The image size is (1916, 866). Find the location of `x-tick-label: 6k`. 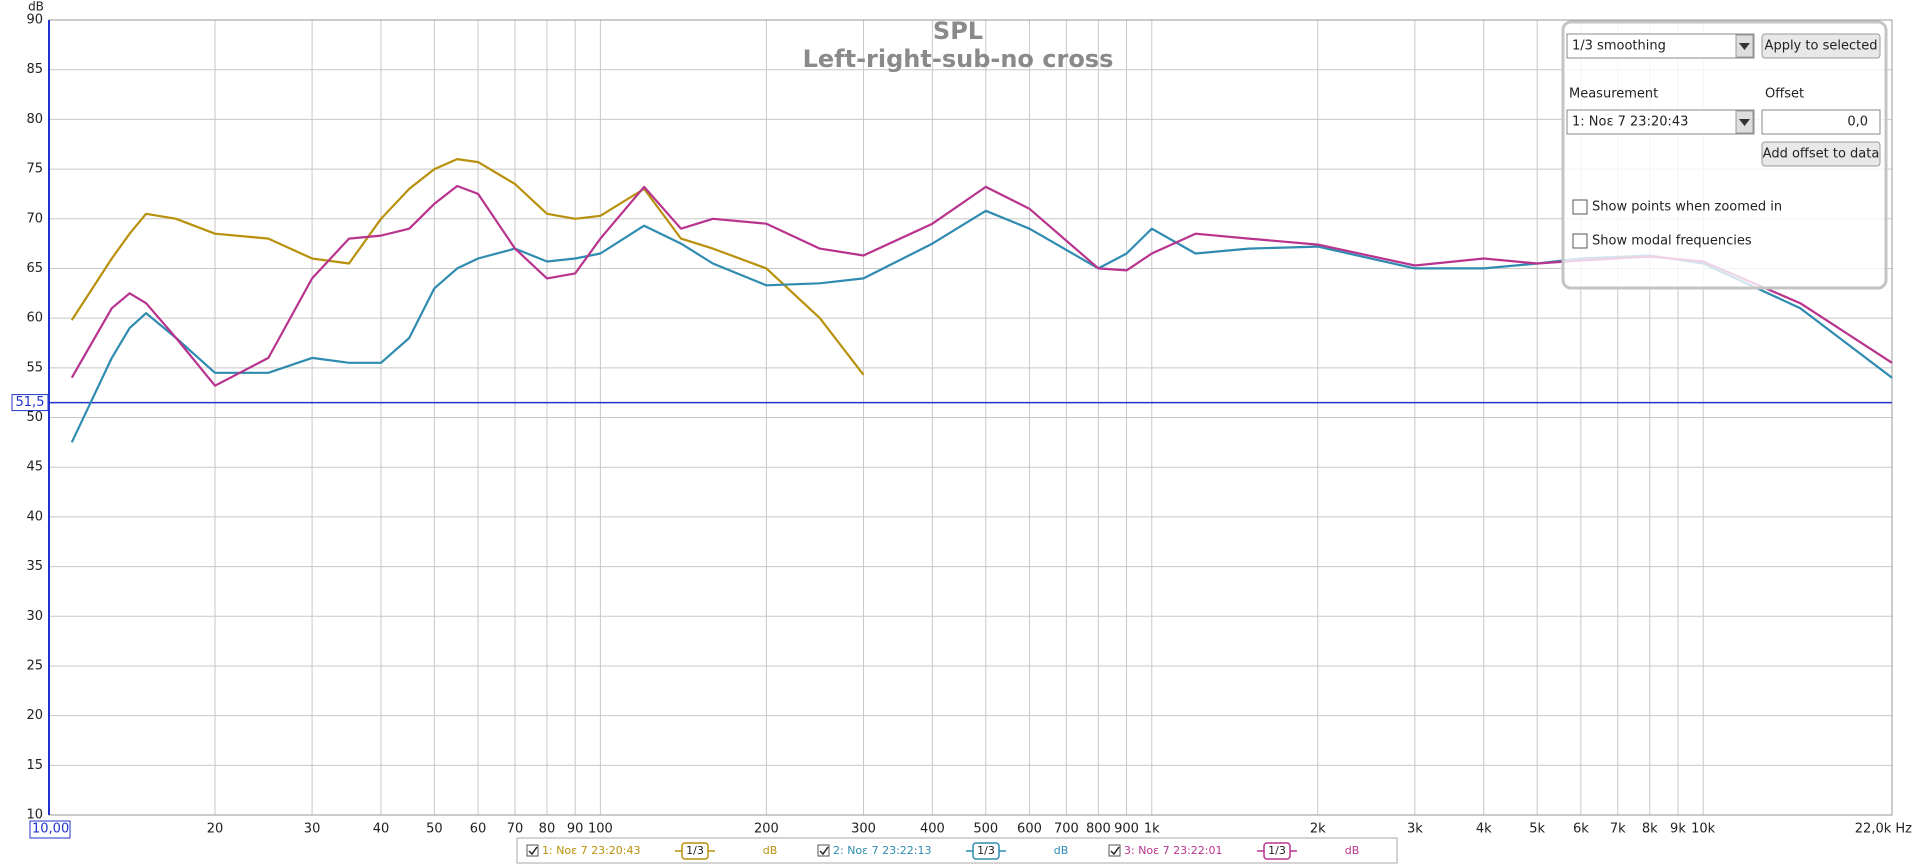

x-tick-label: 6k is located at coordinates (1581, 829).